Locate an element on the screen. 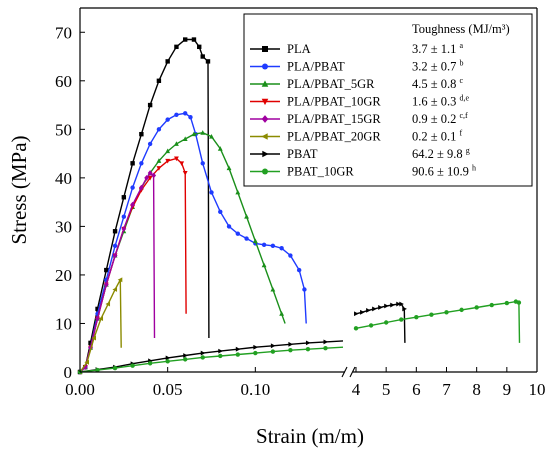  x-tick-label: 4 is located at coordinates (356, 389).